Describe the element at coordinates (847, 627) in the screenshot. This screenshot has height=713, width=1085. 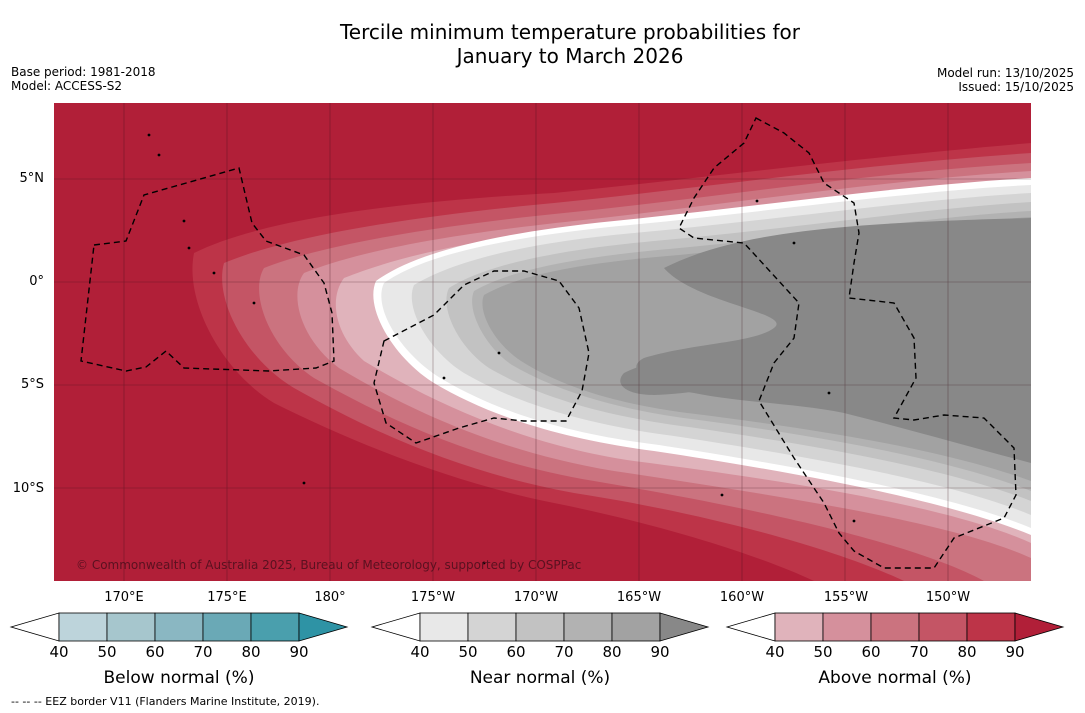
I see `above-50-swatch` at that location.